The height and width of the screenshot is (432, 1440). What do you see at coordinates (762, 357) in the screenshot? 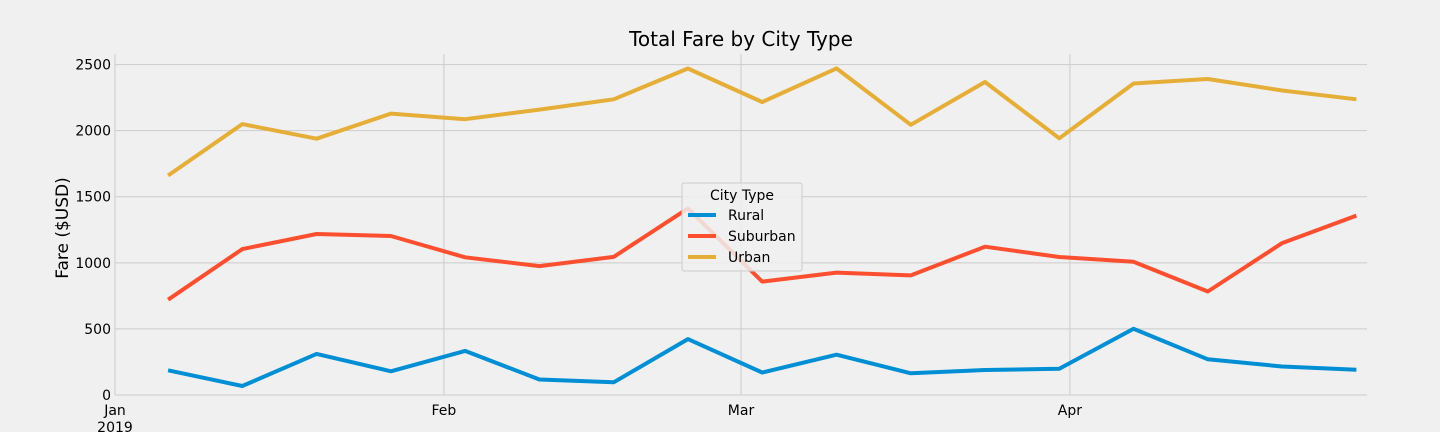
I see `series-line-rural` at bounding box center [762, 357].